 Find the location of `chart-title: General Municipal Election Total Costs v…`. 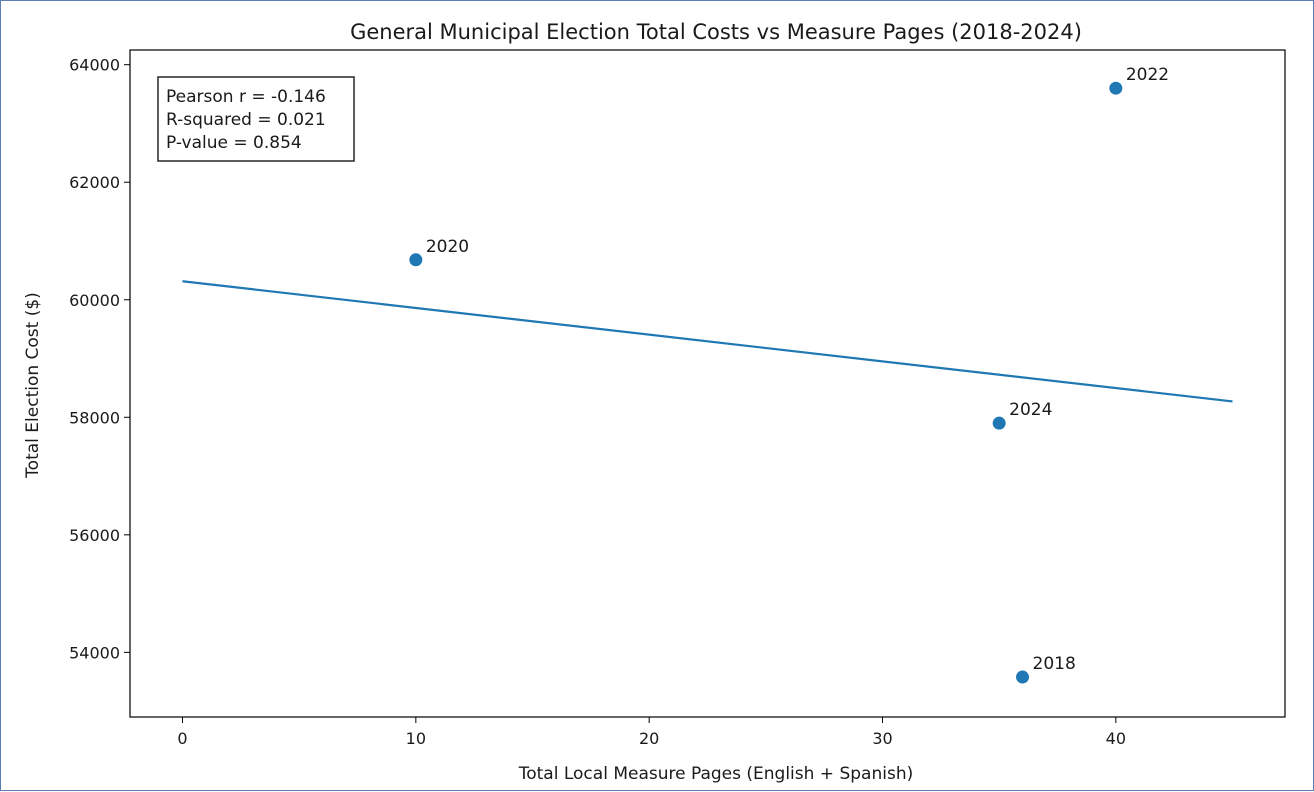

chart-title: General Municipal Election Total Costs v… is located at coordinates (716, 32).